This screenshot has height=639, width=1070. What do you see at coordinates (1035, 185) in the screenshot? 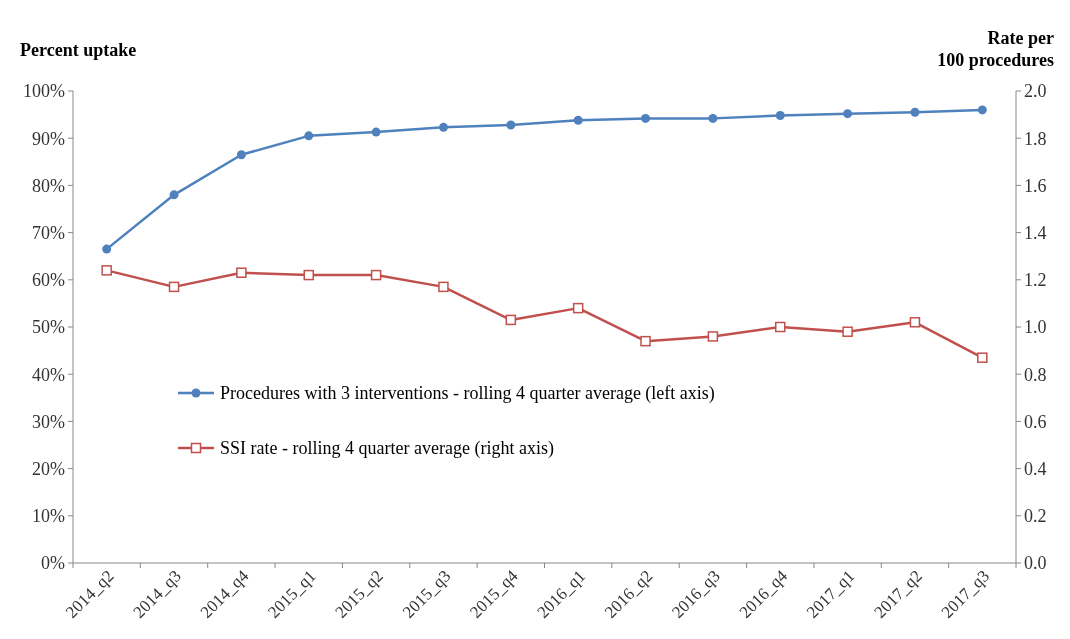
I see `y2-tick-label: 1.6` at bounding box center [1035, 185].